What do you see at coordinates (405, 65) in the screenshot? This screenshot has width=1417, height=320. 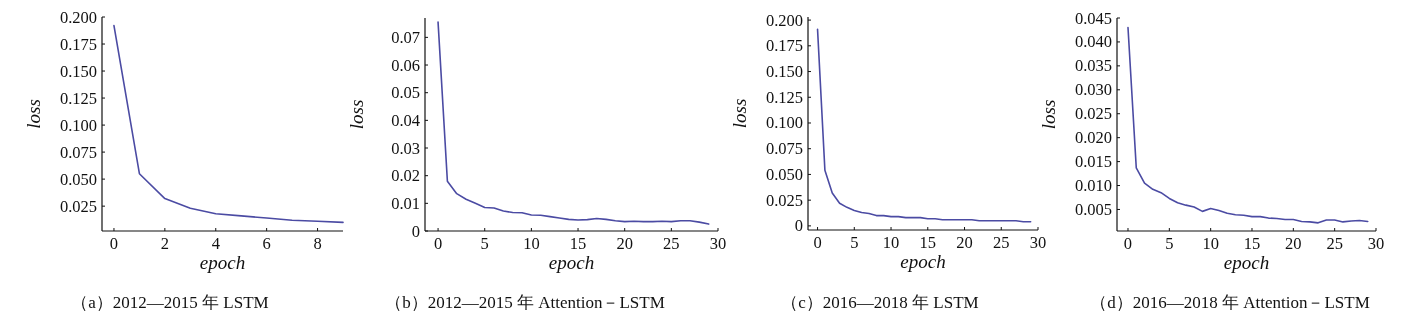 I see `y-tick-label: 0.06` at bounding box center [405, 65].